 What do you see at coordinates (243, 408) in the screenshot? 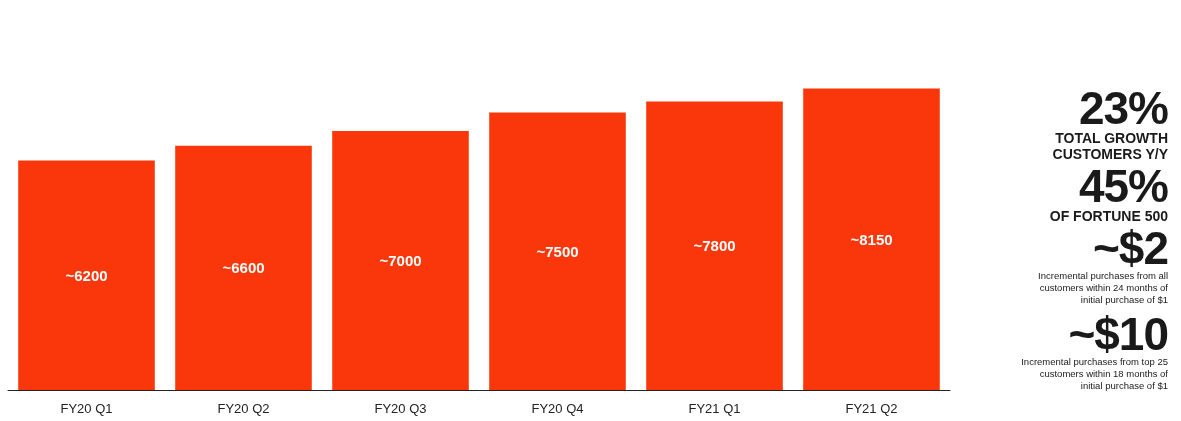
I see `x-tick-label: FY20 Q2` at bounding box center [243, 408].